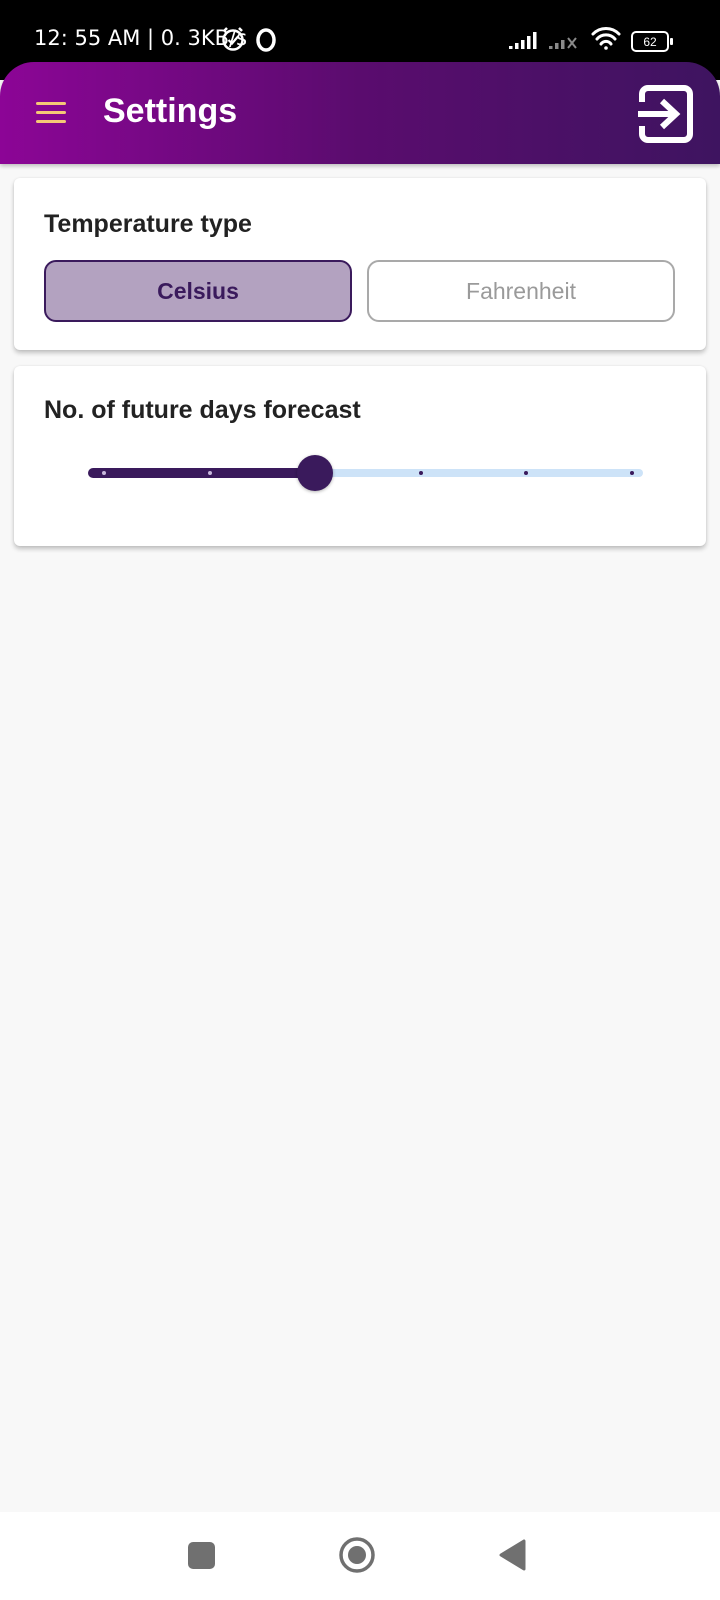 This screenshot has height=1600, width=720. Describe the element at coordinates (667, 114) in the screenshot. I see `exit-to-app-icon` at that location.